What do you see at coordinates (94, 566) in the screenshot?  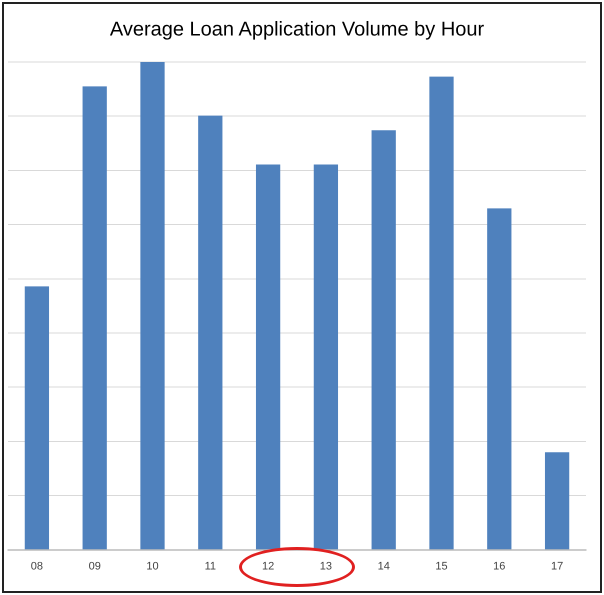 I see `x-tick-label: 09` at bounding box center [94, 566].